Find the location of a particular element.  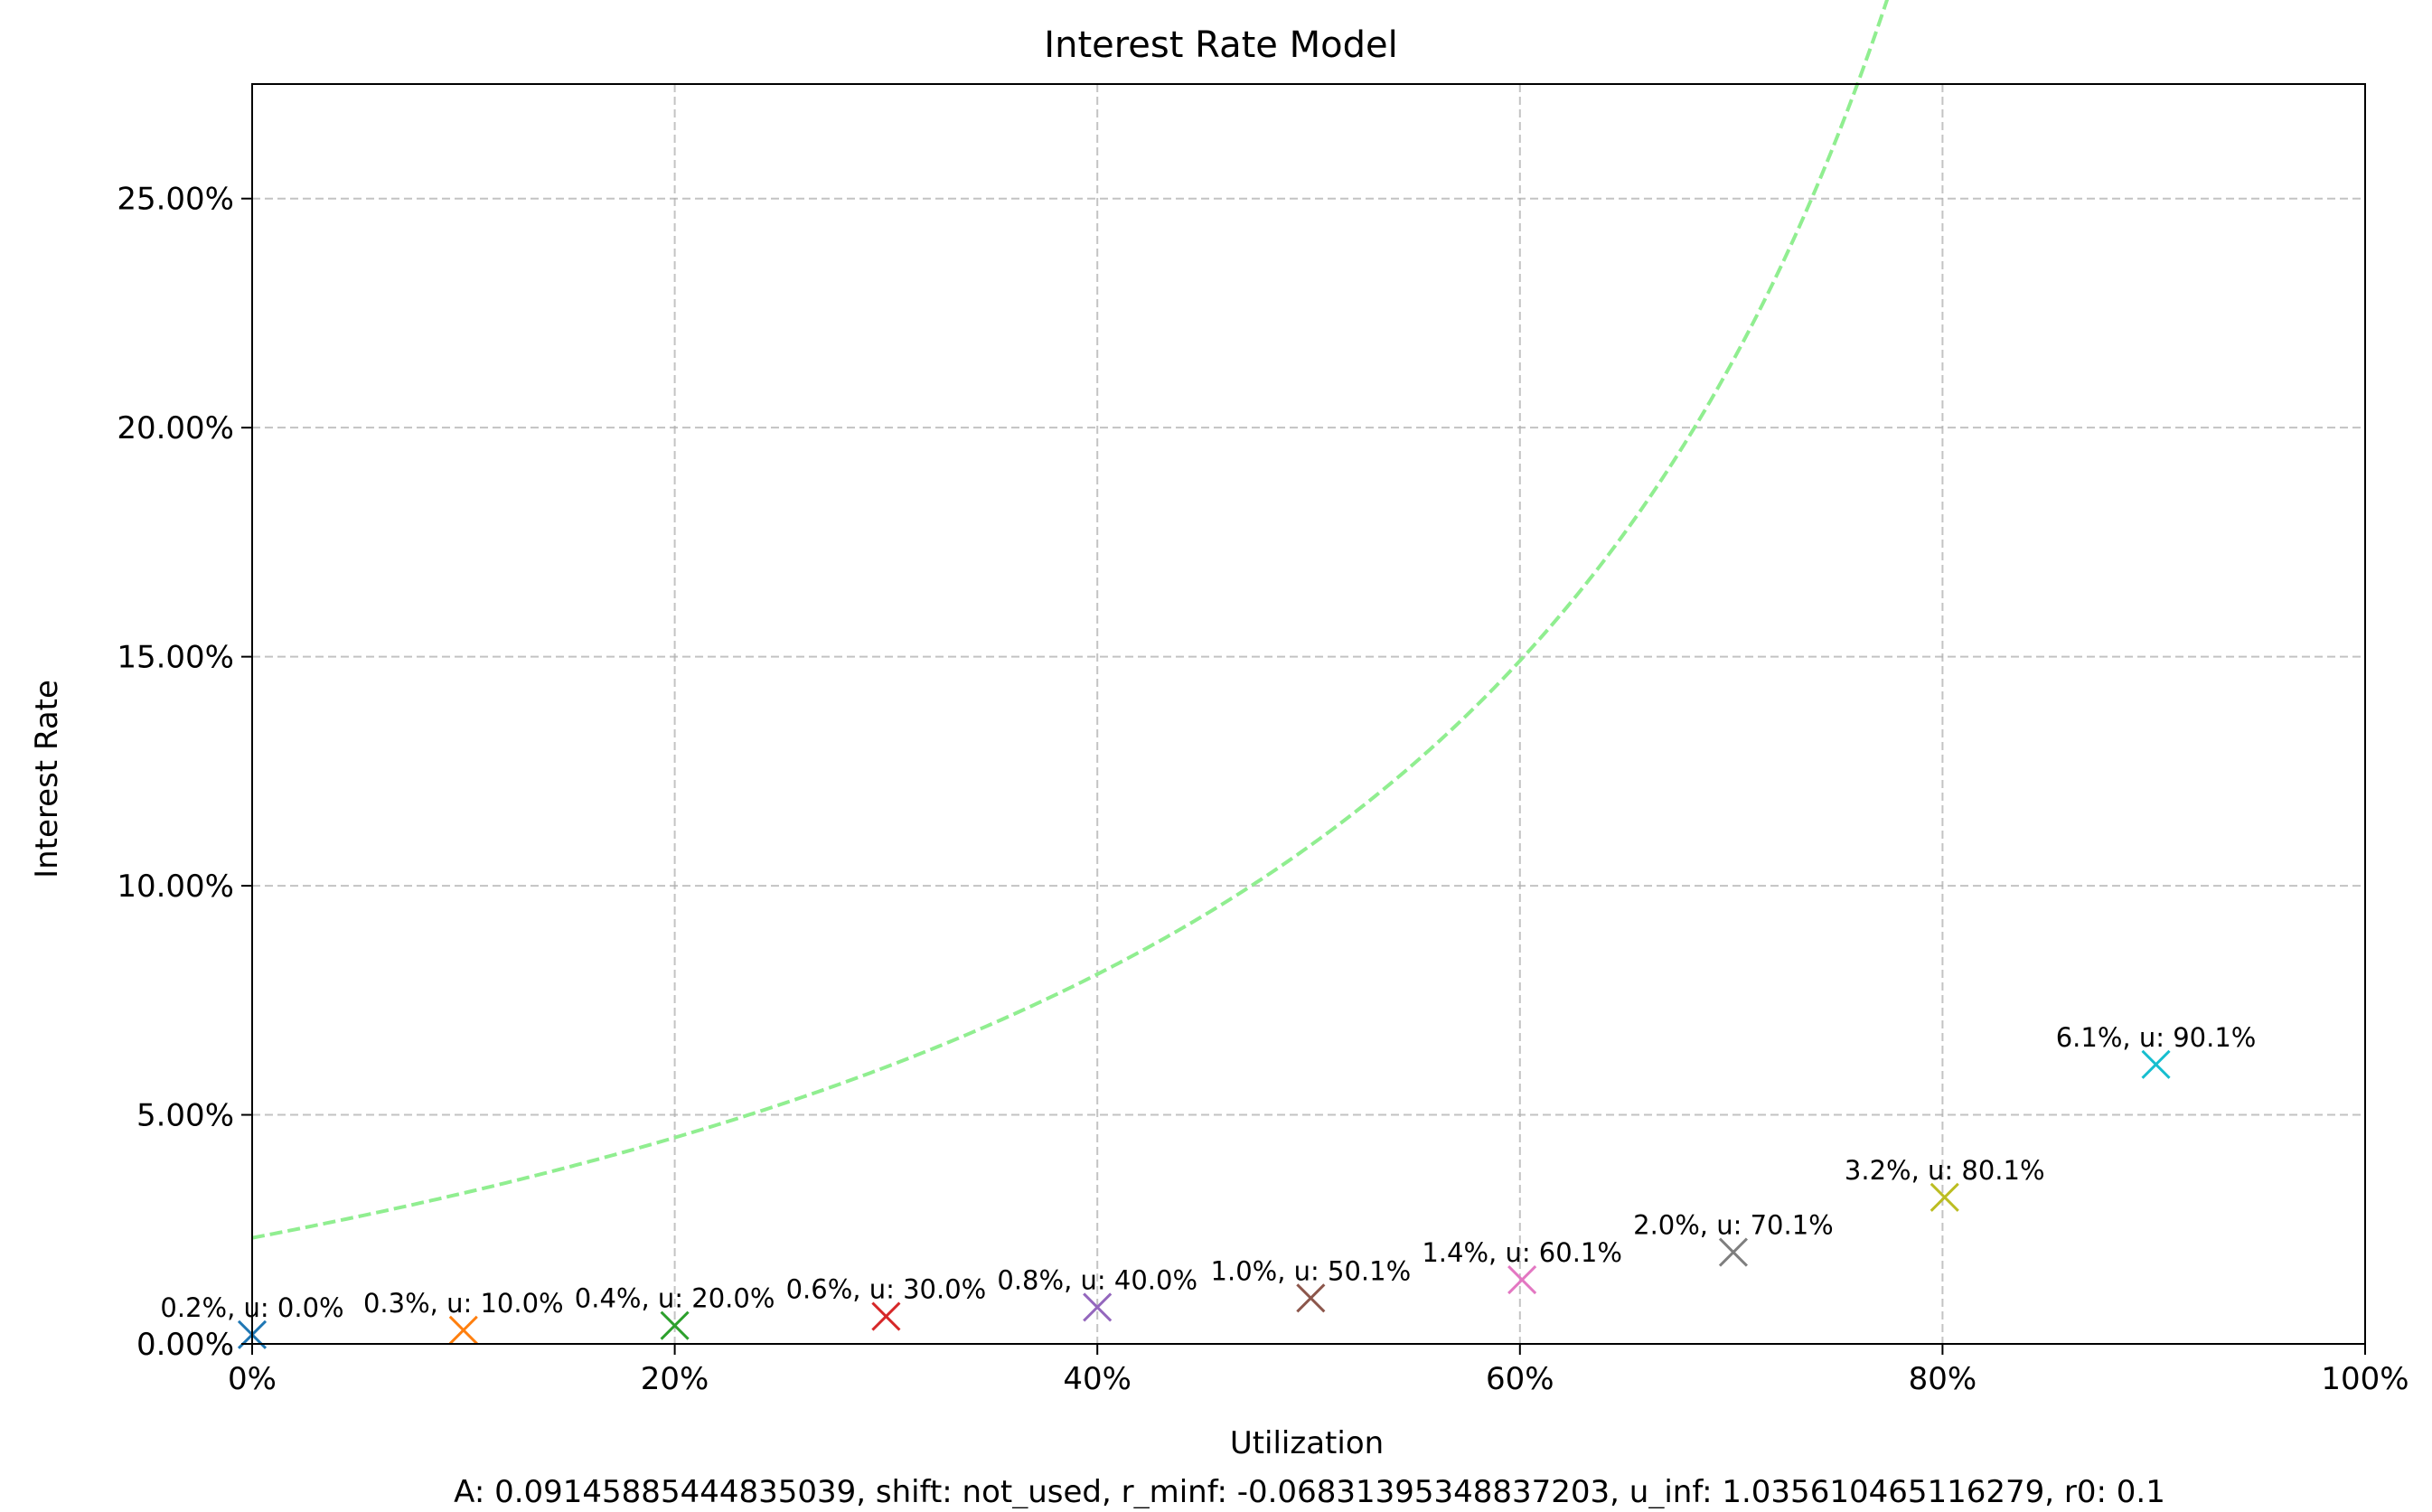

data-point-label: 6.1%, u: 90.1% is located at coordinates (2156, 1037).